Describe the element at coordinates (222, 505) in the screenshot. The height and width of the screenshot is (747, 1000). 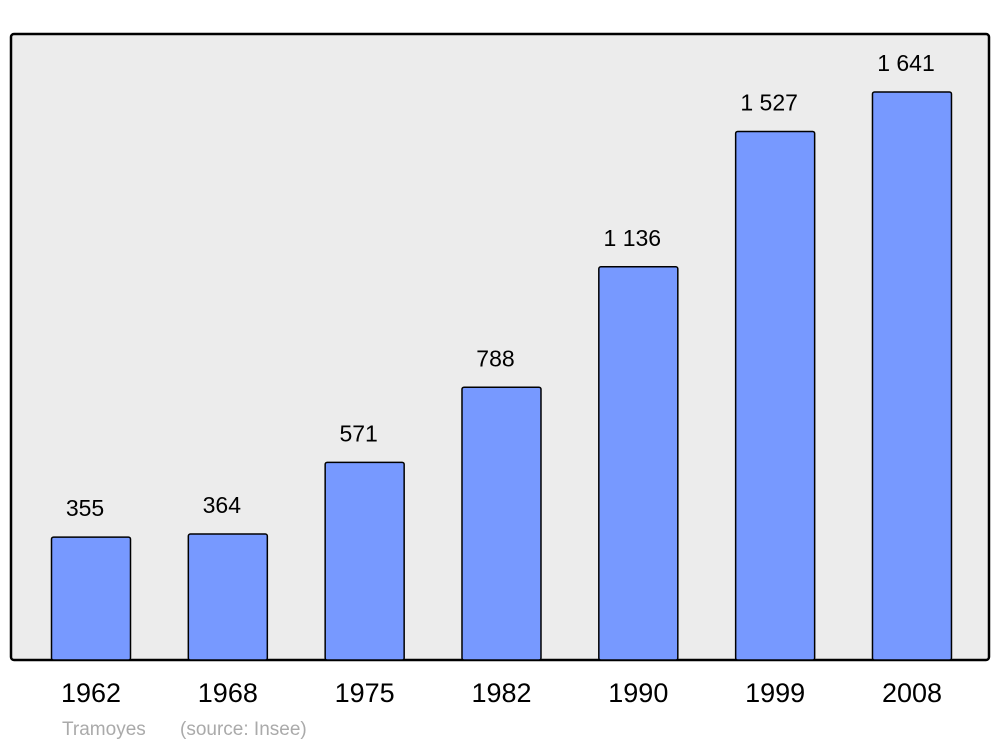
I see `value-label: 364` at that location.